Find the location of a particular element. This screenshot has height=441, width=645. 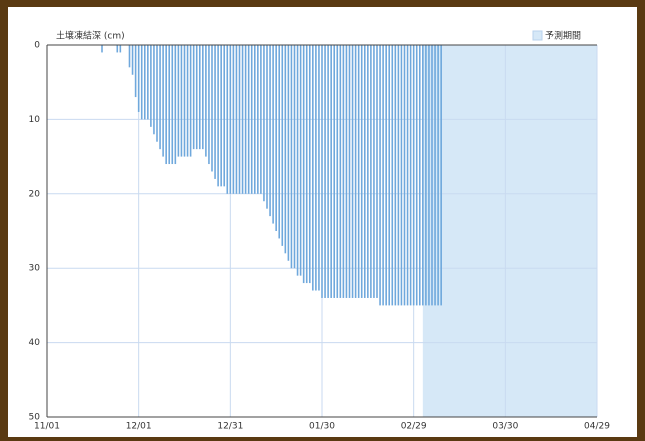

y-tick-label: 0 is located at coordinates (37, 46).